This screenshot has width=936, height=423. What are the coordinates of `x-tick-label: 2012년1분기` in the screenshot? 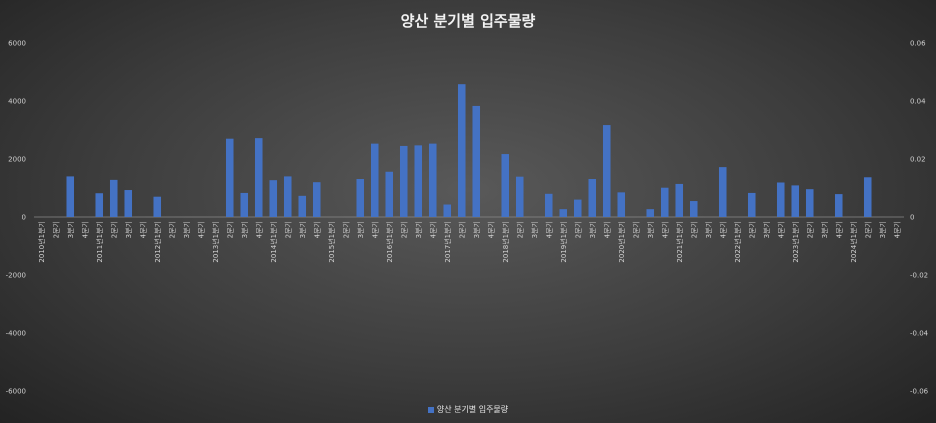 It's located at (157, 242).